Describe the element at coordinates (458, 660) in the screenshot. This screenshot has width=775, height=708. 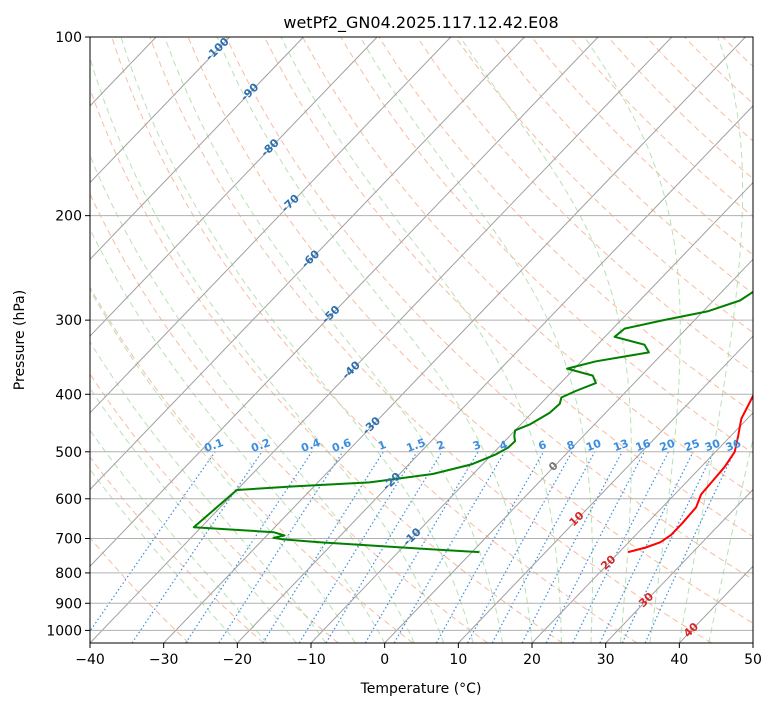
I see `x-tick-label: 10` at that location.